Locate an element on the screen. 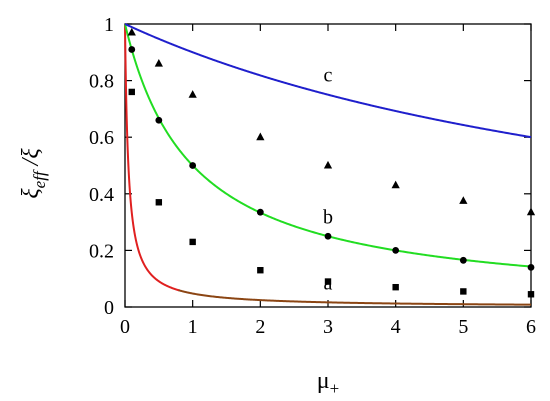 Image resolution: width=550 pixels, height=401 pixels. y-tick-label: 0.4 is located at coordinates (101, 195).